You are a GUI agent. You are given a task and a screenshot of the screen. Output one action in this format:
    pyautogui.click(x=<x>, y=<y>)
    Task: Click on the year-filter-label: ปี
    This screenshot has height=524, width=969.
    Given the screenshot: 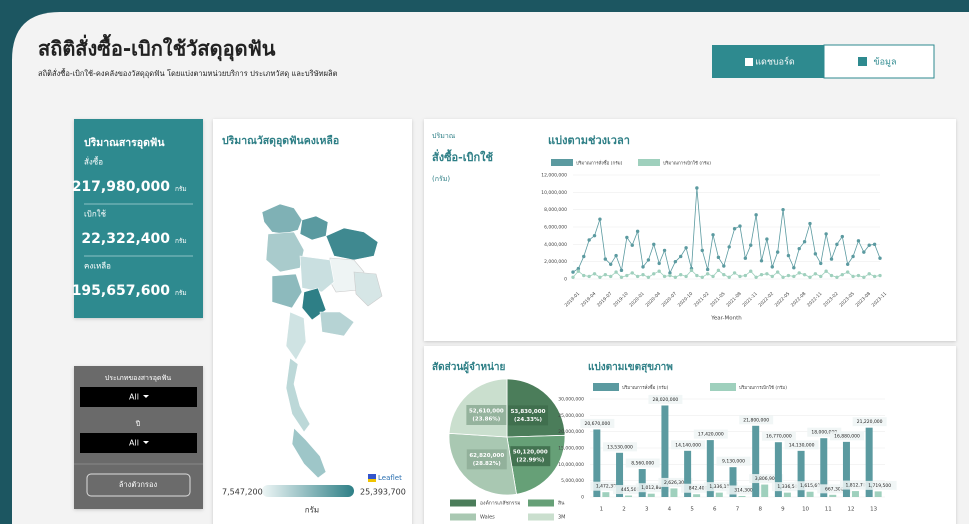 What is the action you would take?
    pyautogui.click(x=138, y=424)
    